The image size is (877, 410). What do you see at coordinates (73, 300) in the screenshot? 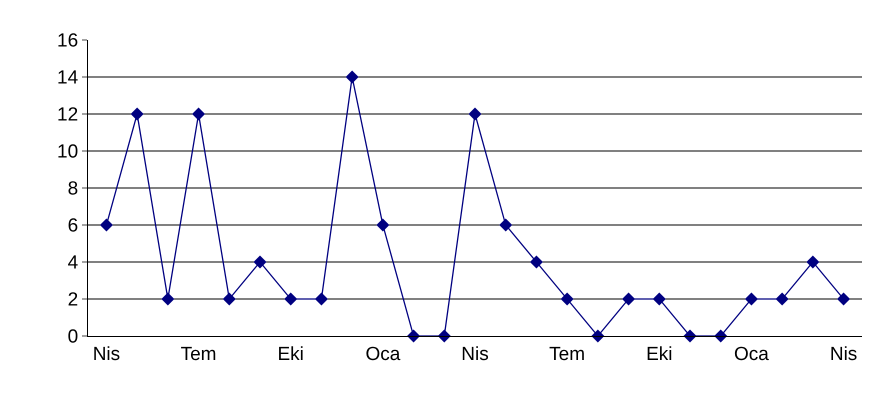
I see `y-tick-label: 2` at bounding box center [73, 300].